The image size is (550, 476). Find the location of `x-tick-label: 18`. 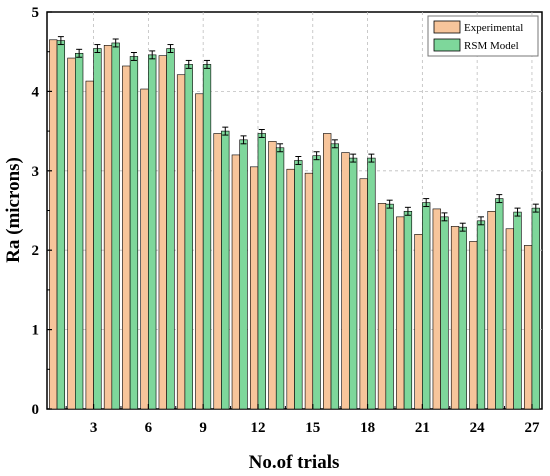

x-tick-label: 18 is located at coordinates (367, 428).